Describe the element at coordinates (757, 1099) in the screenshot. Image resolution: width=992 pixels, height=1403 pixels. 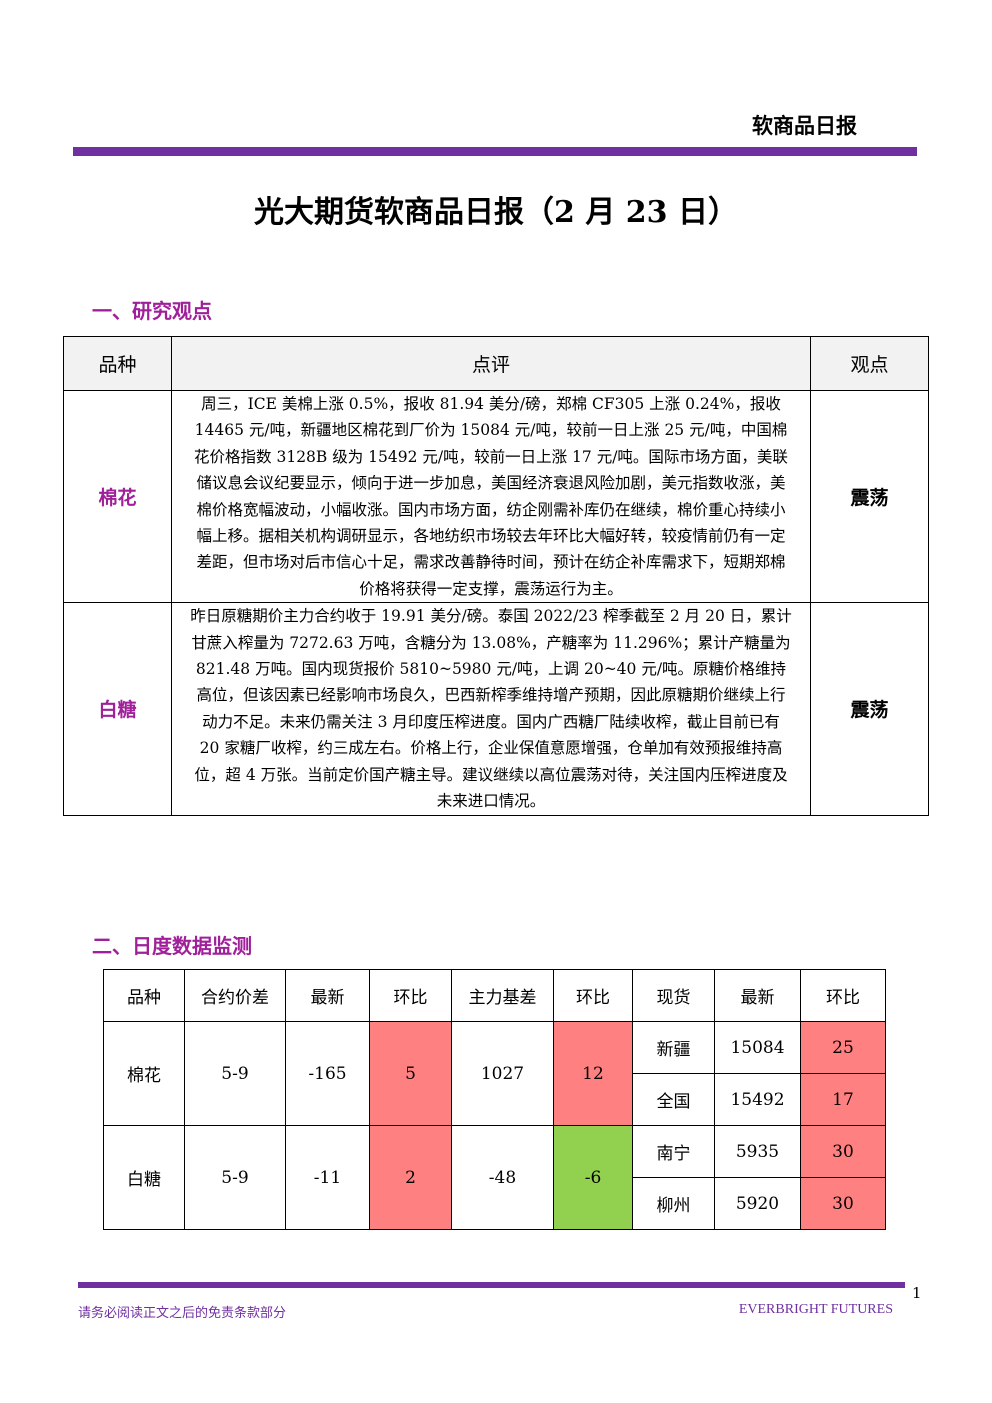
I see `cell: 15492` at that location.